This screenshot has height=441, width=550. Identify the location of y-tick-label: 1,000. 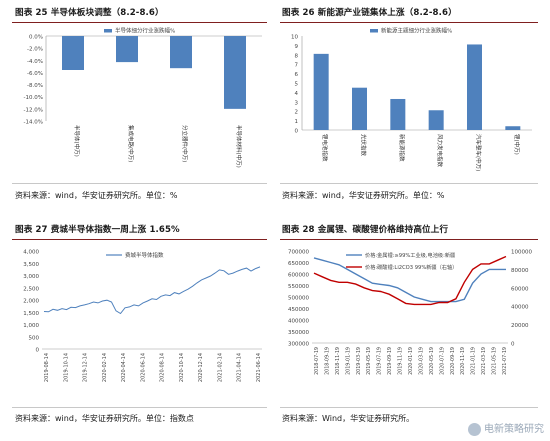
(31, 326).